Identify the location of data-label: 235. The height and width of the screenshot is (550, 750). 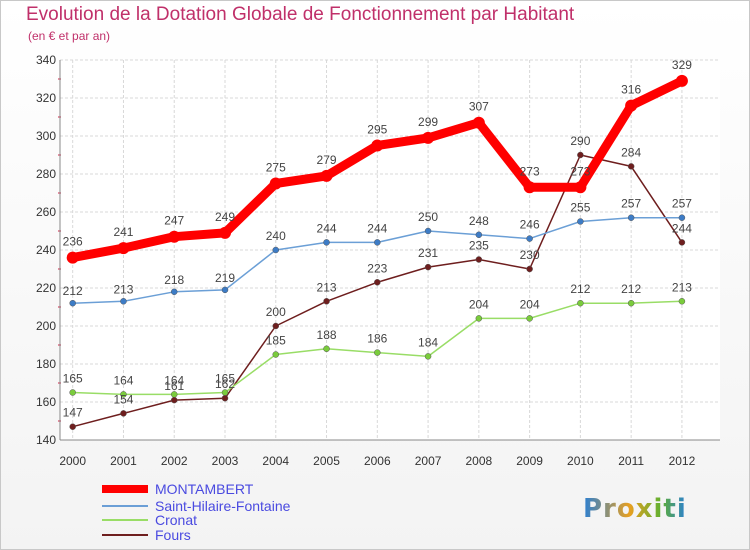
(479, 246).